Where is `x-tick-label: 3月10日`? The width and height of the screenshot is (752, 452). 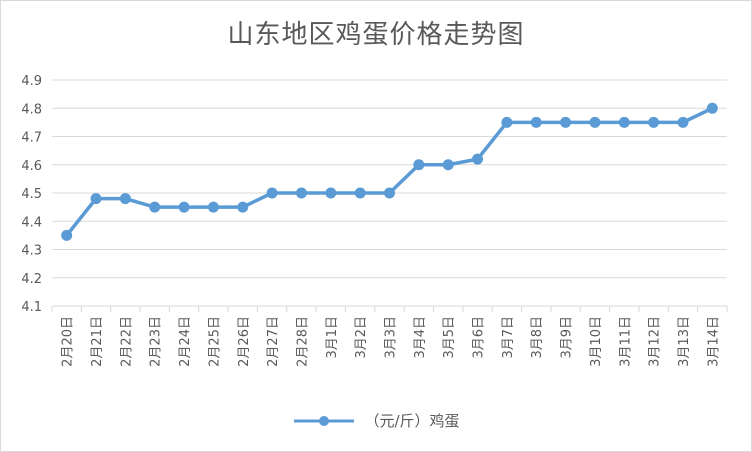
x-tick-label: 3月10日 is located at coordinates (596, 341).